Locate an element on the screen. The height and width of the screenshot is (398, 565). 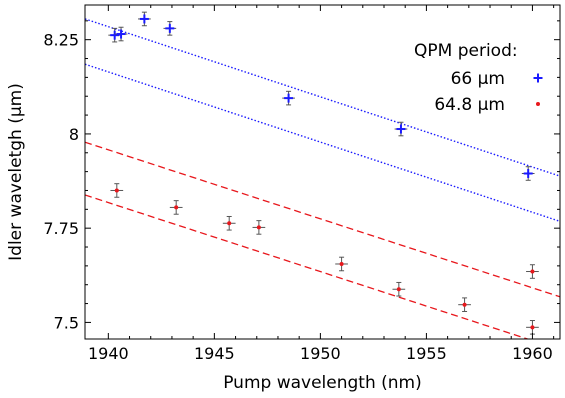
legend-plus-icon is located at coordinates (538, 78).